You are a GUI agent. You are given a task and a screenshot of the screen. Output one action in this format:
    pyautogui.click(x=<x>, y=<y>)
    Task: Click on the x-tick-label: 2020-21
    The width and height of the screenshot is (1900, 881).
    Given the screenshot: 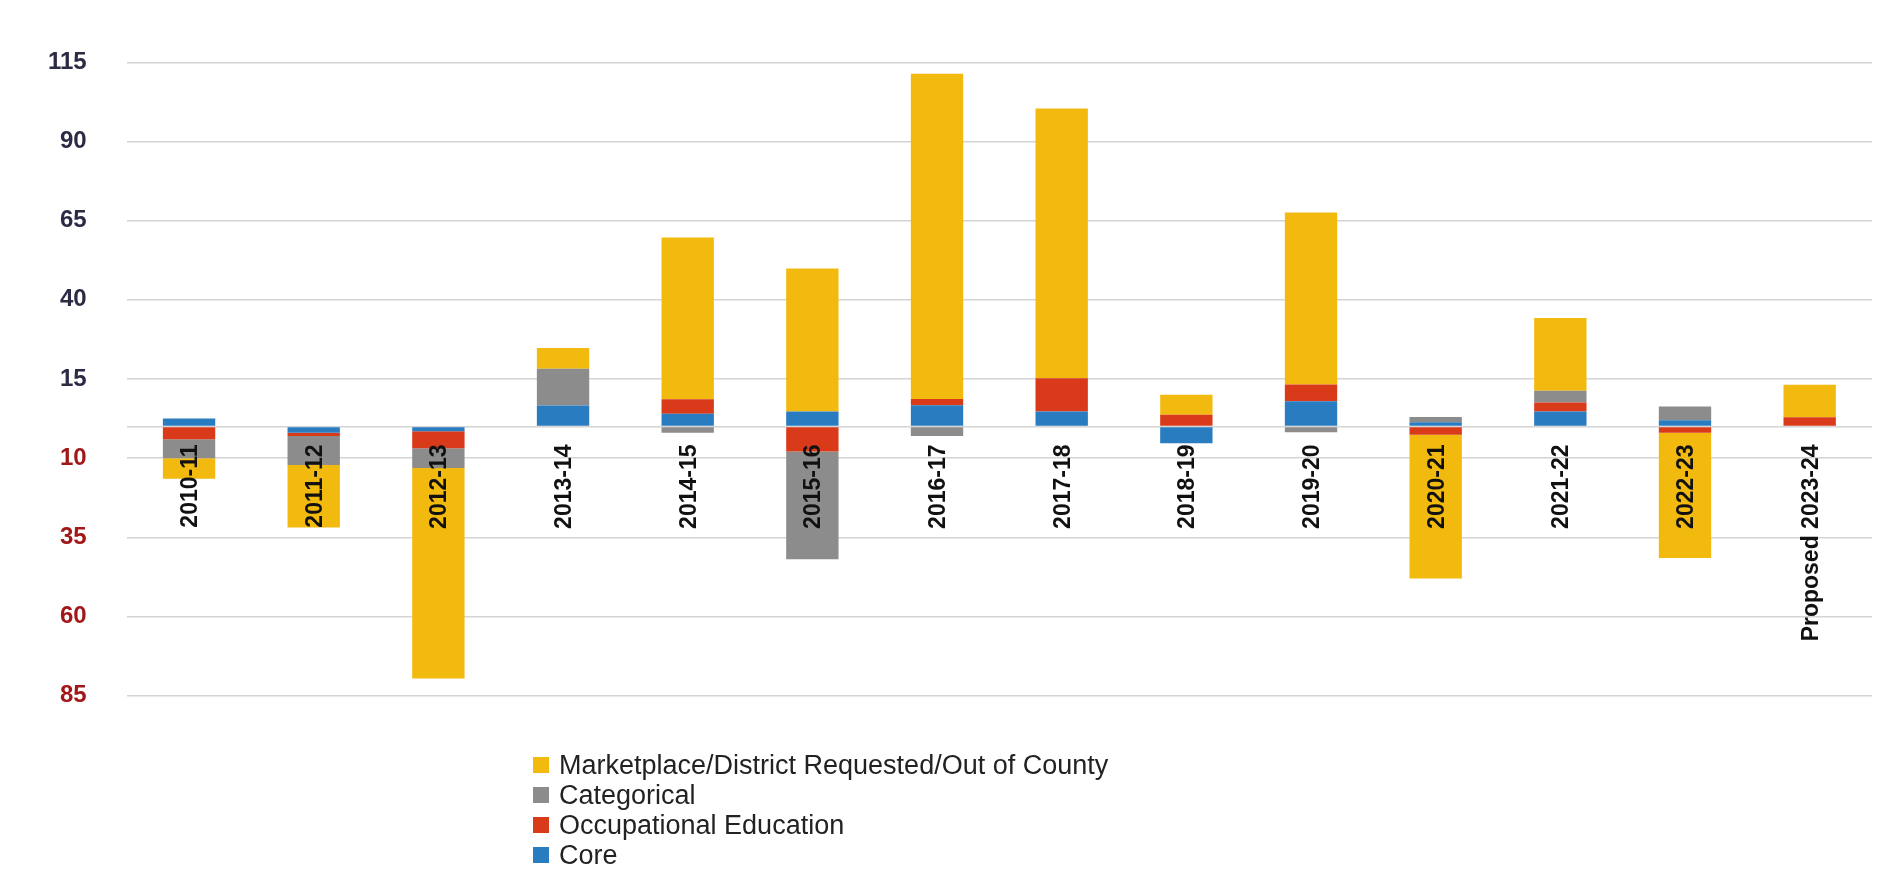 What is the action you would take?
    pyautogui.click(x=1435, y=486)
    